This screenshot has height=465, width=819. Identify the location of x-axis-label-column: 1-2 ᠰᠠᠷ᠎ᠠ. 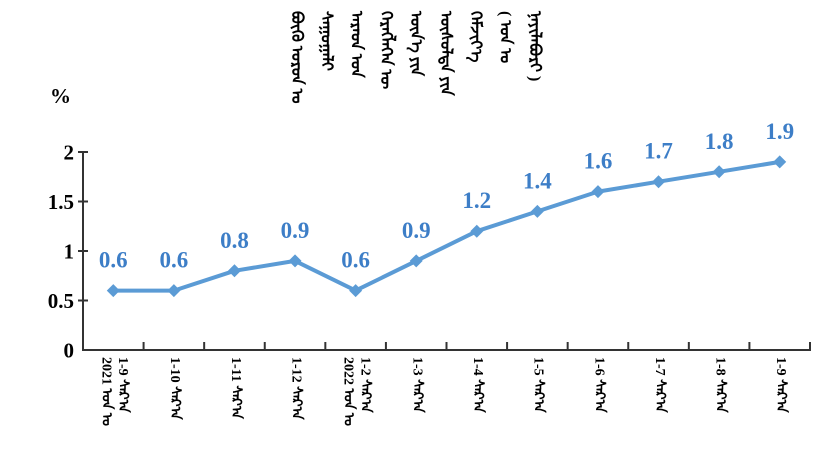
(365, 385).